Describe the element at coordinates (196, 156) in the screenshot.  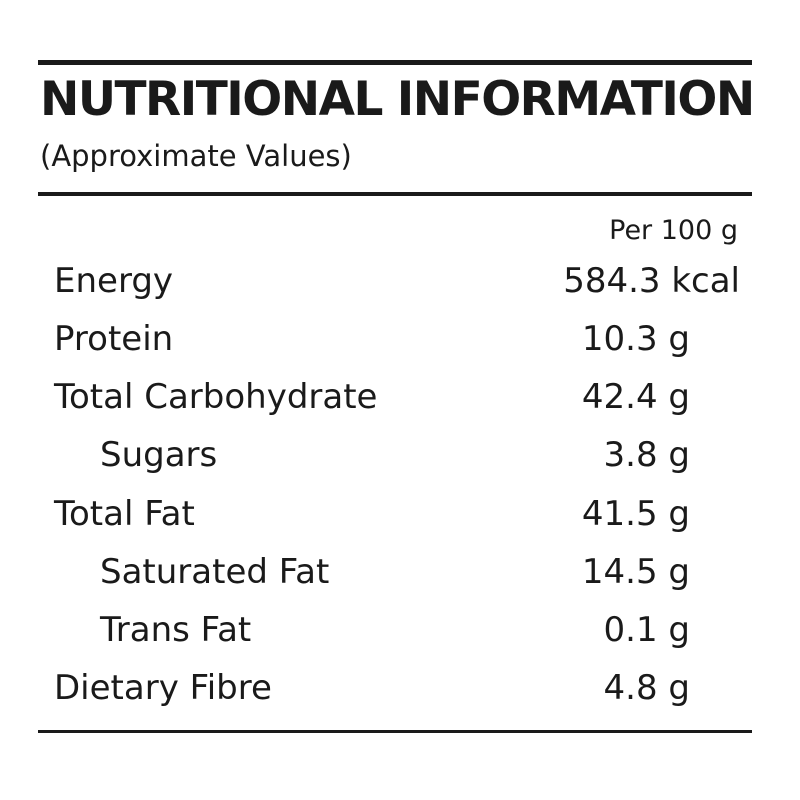
I see `label-subtitle: (Approximate Values)` at that location.